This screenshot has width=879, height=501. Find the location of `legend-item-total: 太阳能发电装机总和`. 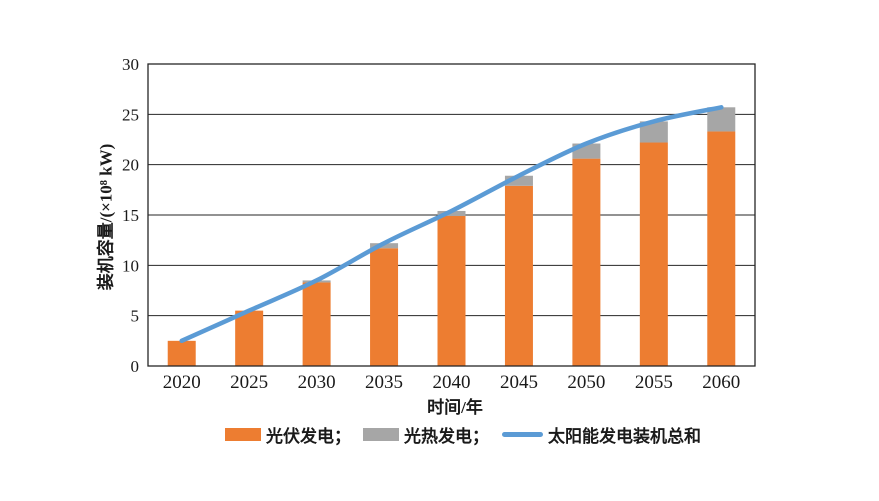

legend-item-total: 太阳能发电装机总和 is located at coordinates (601, 434).